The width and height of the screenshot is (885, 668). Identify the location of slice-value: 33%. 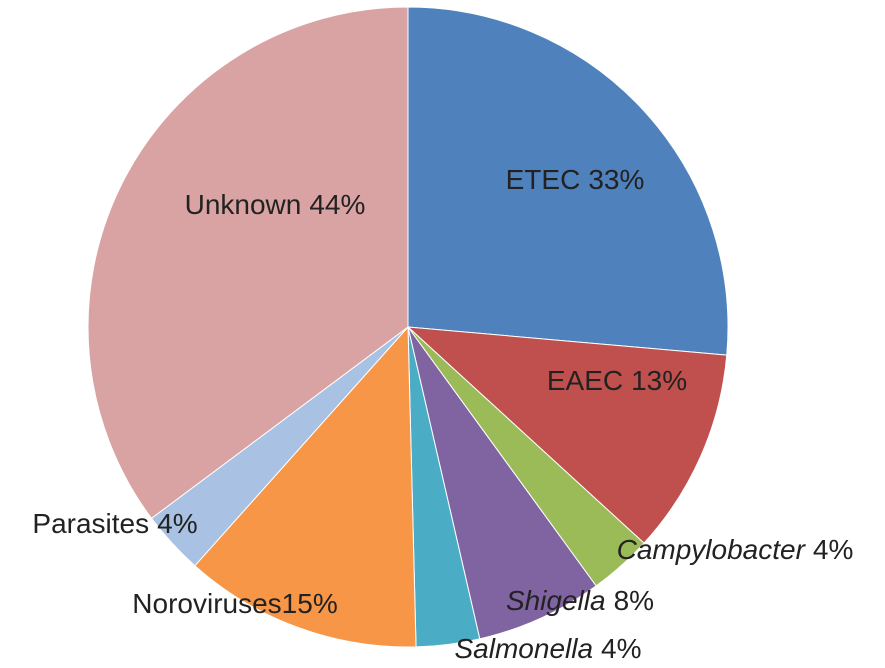
(616, 179).